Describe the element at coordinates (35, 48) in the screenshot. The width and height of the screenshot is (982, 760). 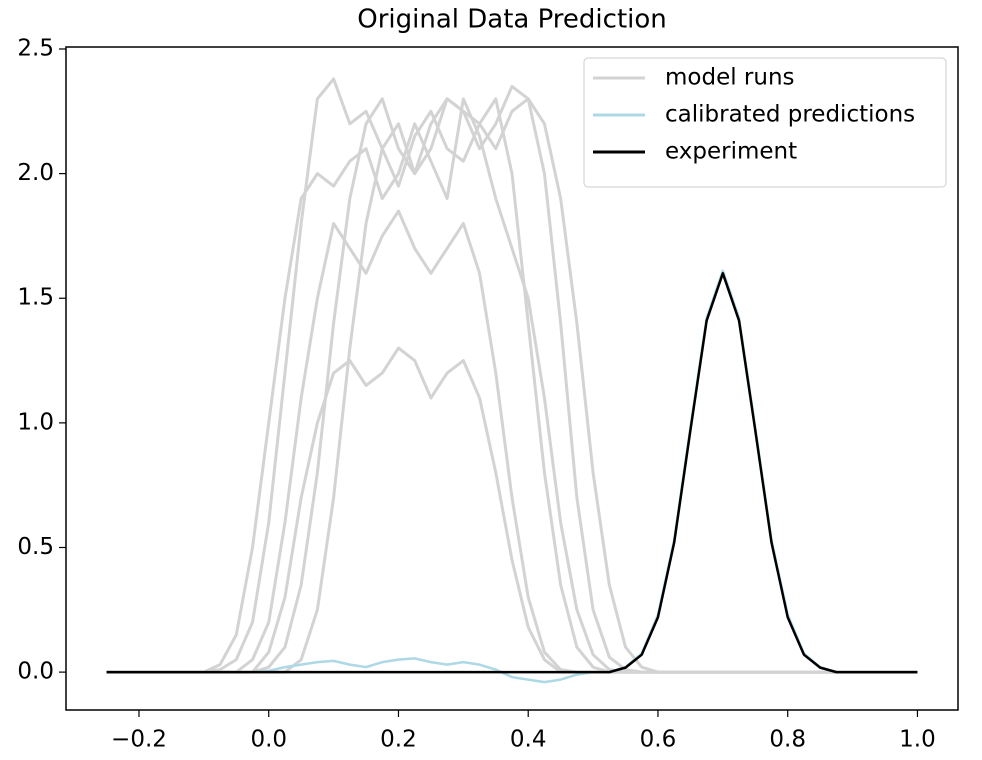
I see `y-tick-label: 2.5` at that location.